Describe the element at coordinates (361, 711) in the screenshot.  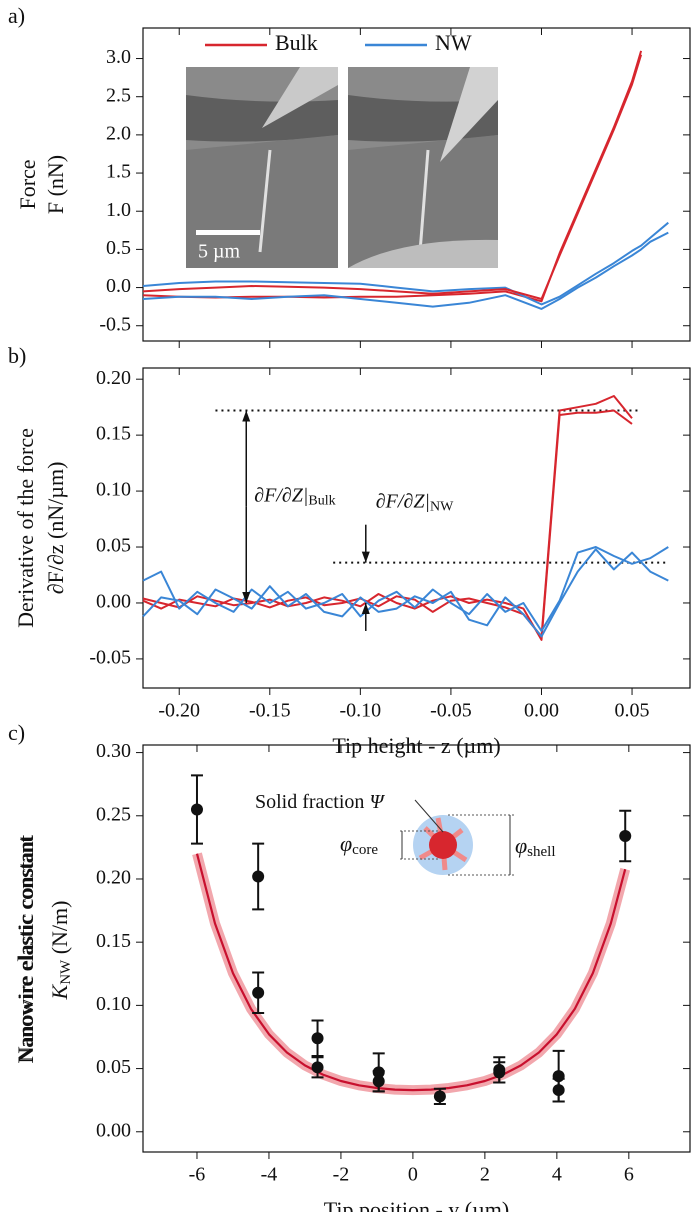
I see `x-tick-label: -0.10` at that location.